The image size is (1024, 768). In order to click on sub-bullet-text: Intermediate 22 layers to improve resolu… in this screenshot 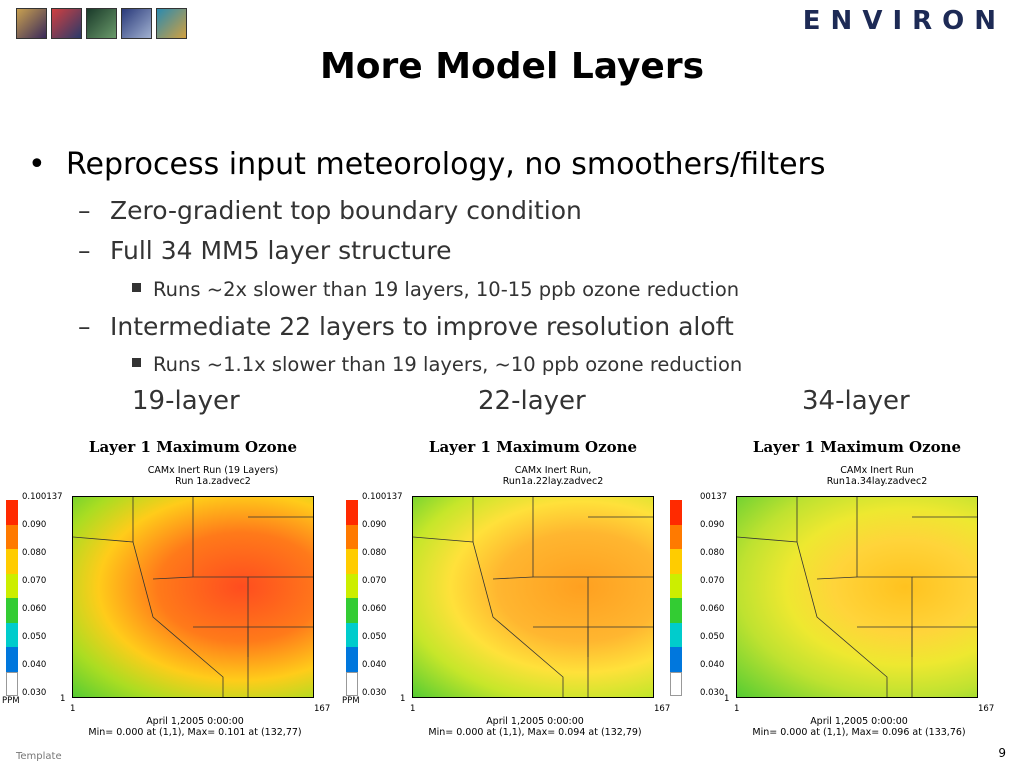, I will do `click(422, 326)`.